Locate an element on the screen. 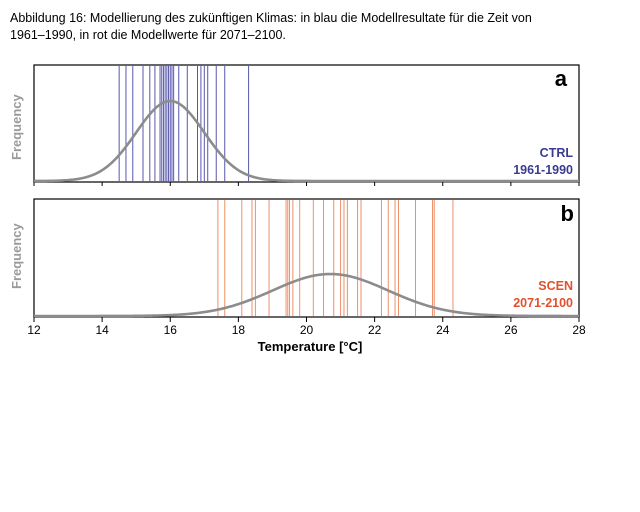 This screenshot has height=512, width=640. x-tick-label-1: 14 is located at coordinates (102, 330).